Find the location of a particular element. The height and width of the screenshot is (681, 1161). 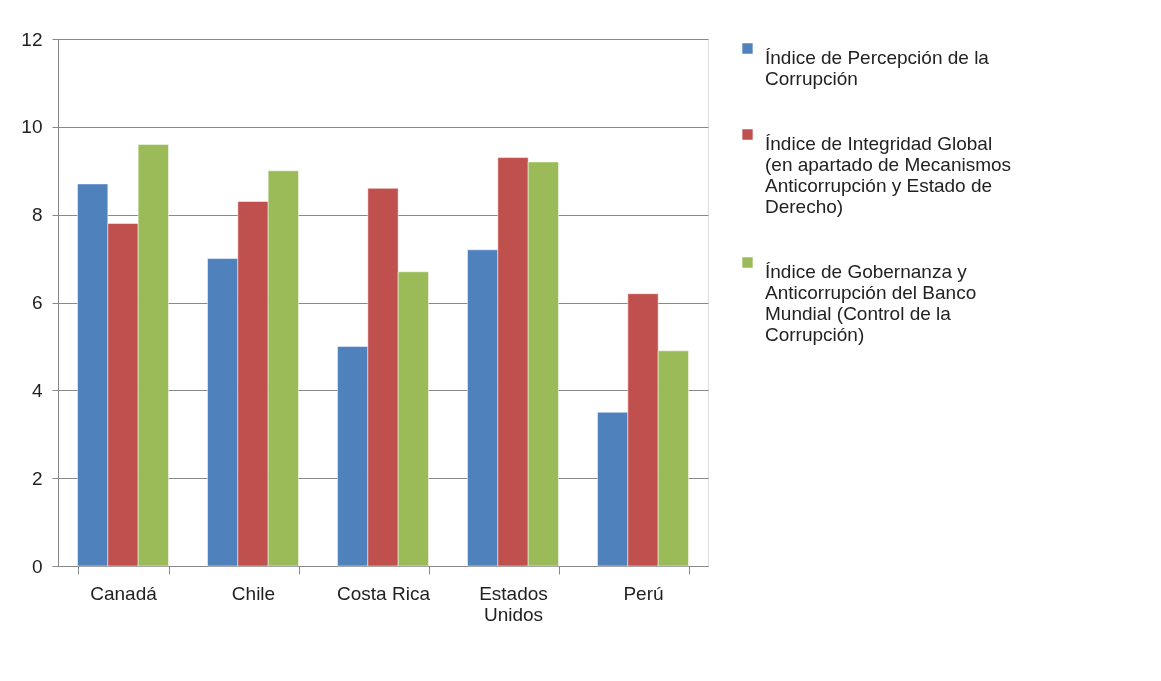

y-tick-label: 12 is located at coordinates (32, 39).